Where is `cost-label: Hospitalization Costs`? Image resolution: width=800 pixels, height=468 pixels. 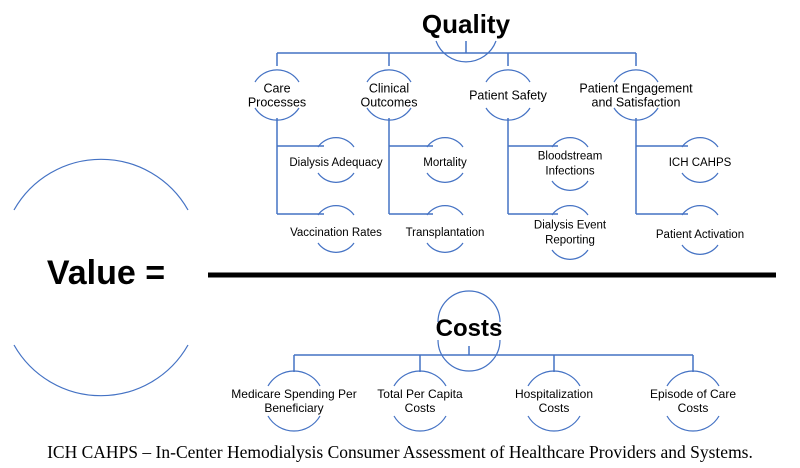
cost-label: Hospitalization Costs is located at coordinates (554, 401).